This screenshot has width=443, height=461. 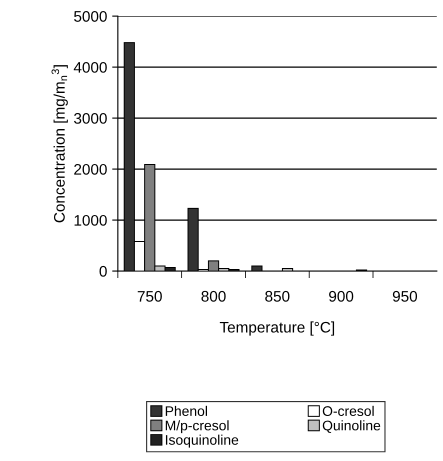 I want to click on legend-label: Quinoline, so click(x=351, y=426).